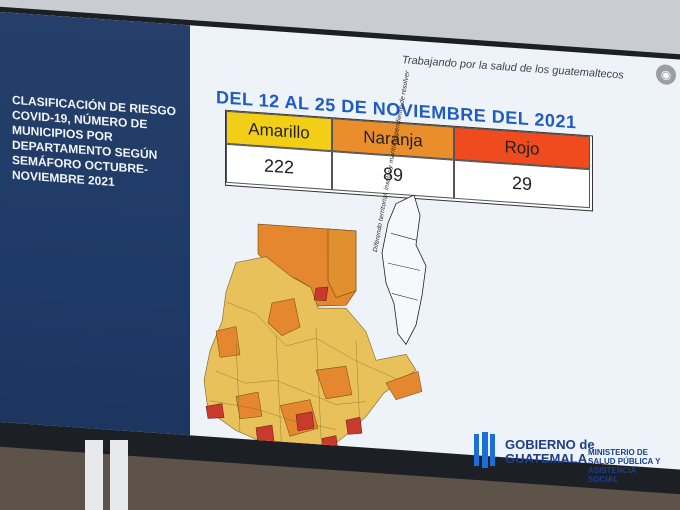 The image size is (680, 510). I want to click on government-logo-icon, so click(570, 455).